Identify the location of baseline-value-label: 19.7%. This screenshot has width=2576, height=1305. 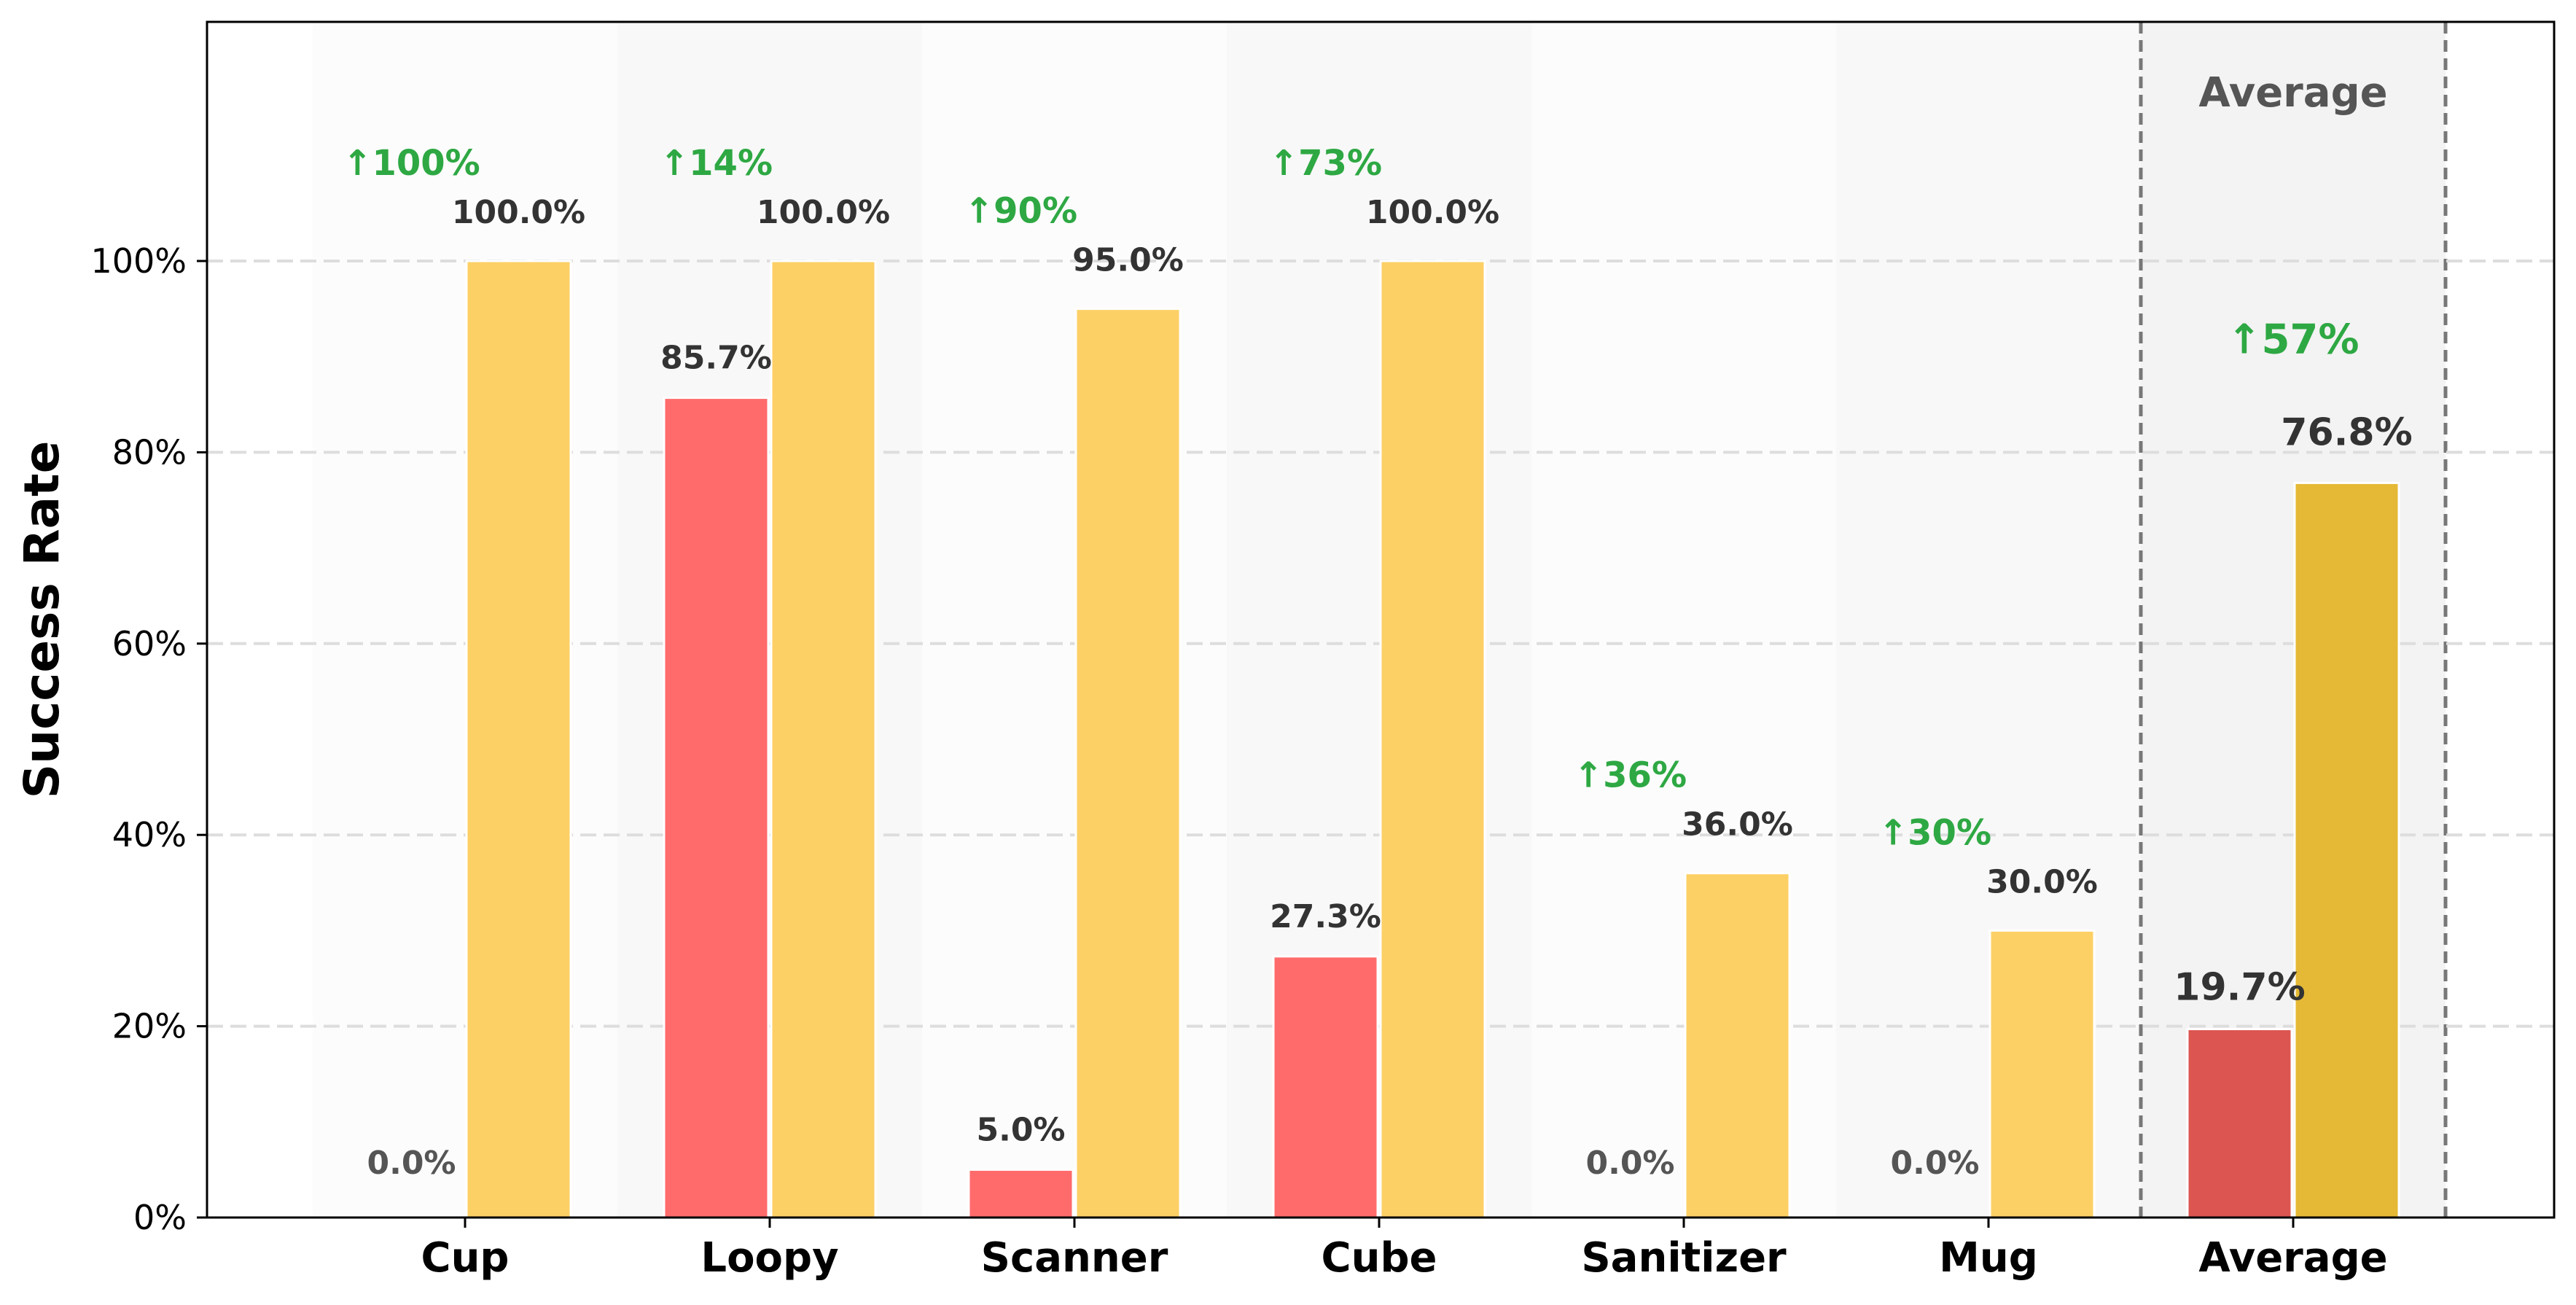
(2239, 988).